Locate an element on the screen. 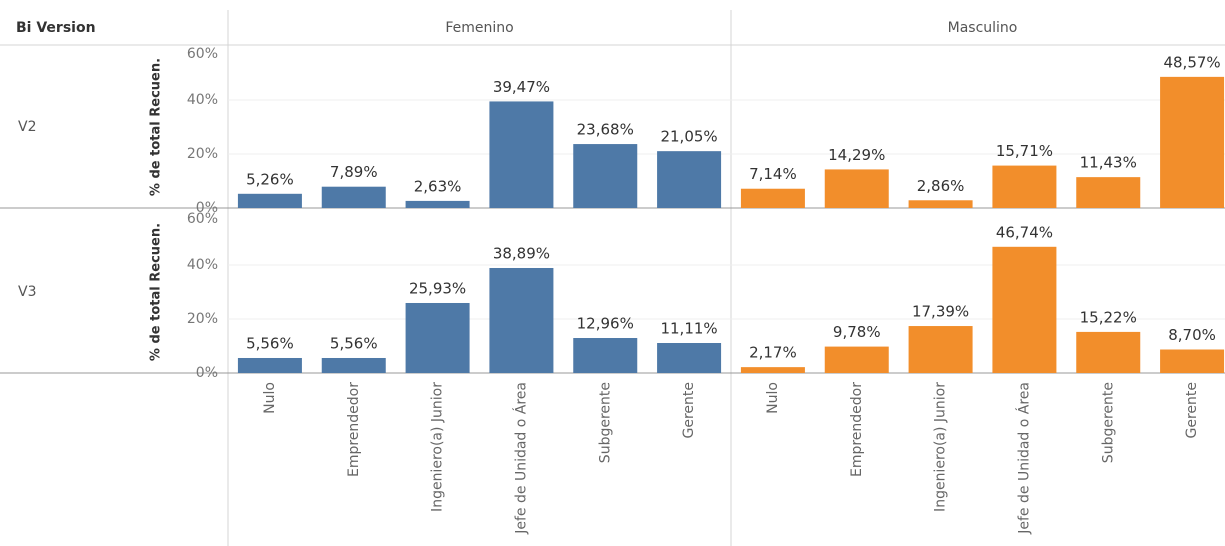 The width and height of the screenshot is (1225, 546). value-label: 25,93% is located at coordinates (437, 288).